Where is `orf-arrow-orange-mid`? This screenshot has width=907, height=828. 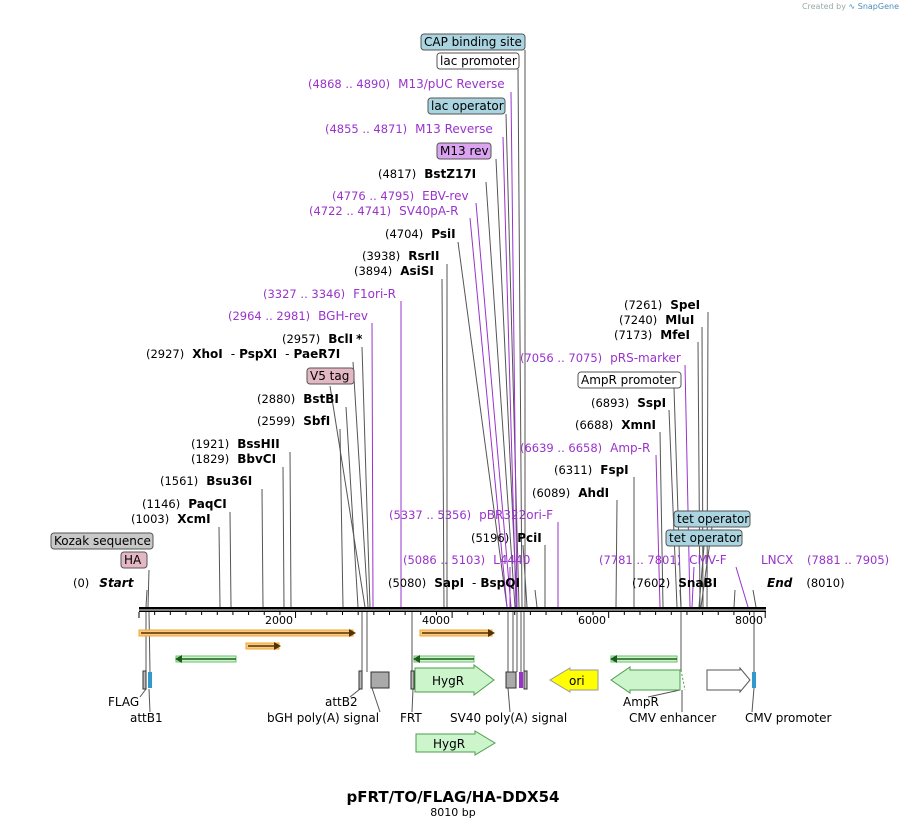
orf-arrow-orange-mid is located at coordinates (457, 633).